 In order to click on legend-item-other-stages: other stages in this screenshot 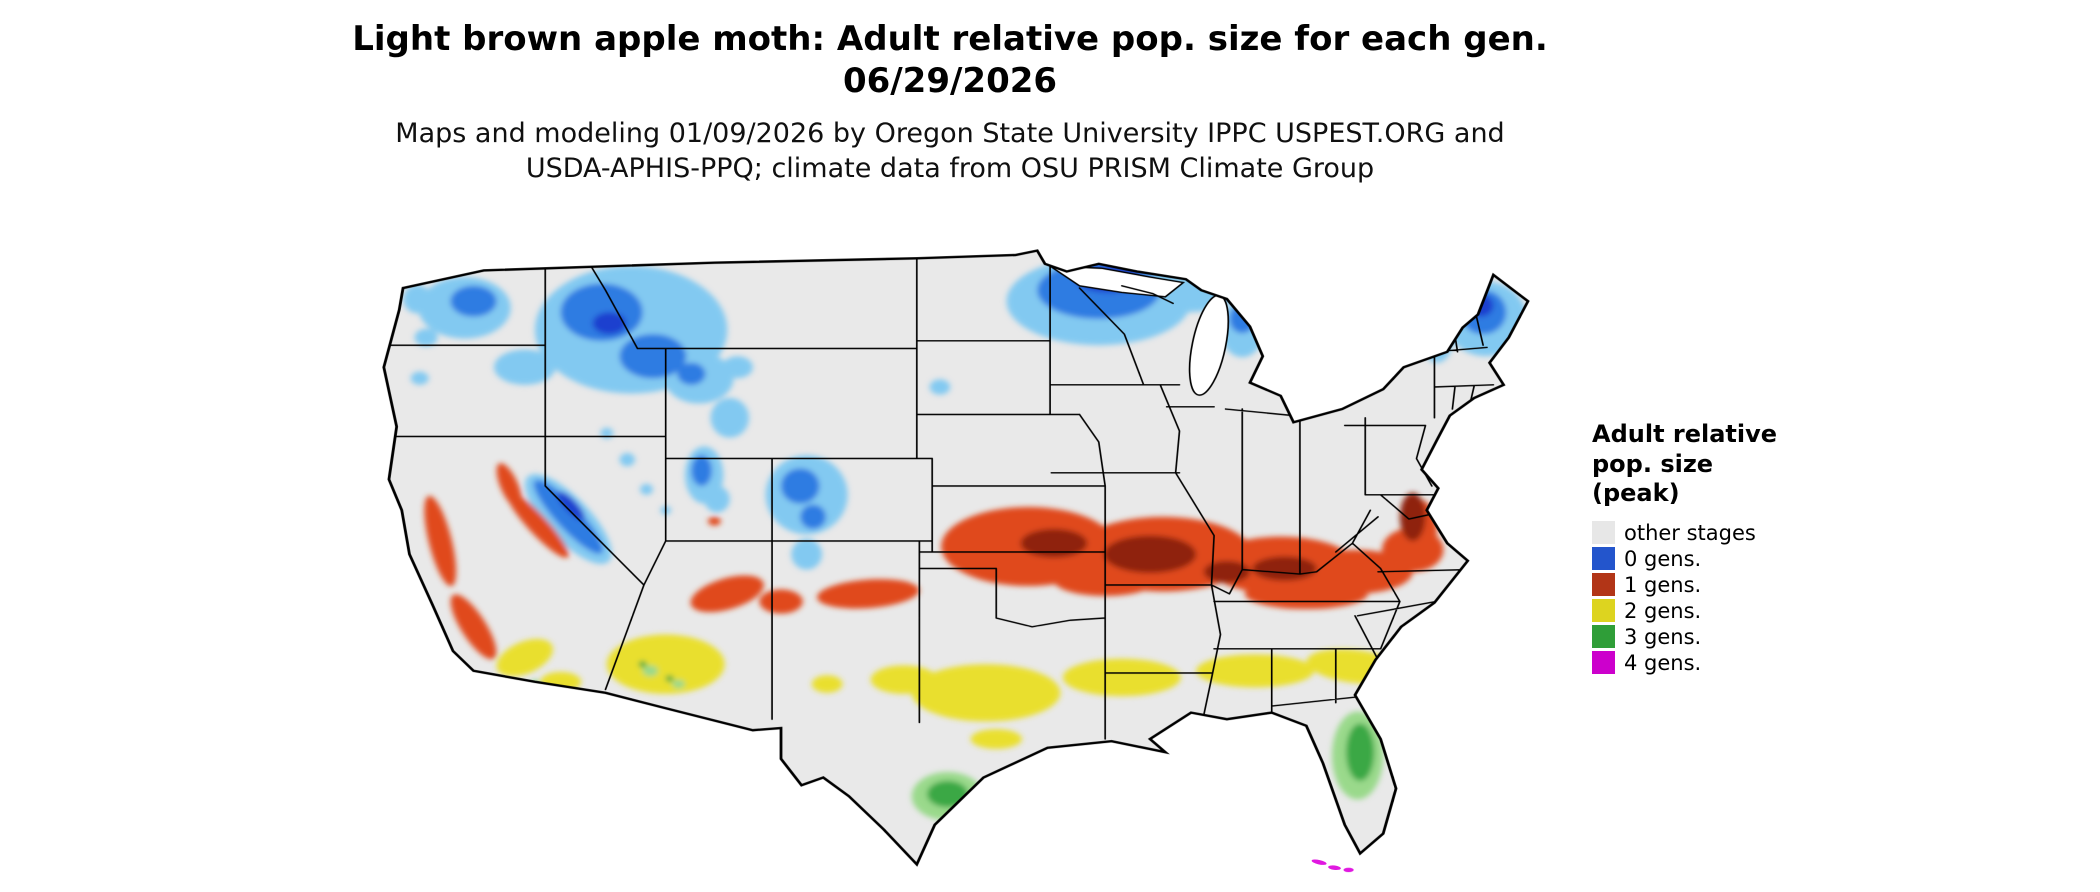, I will do `click(1684, 533)`.